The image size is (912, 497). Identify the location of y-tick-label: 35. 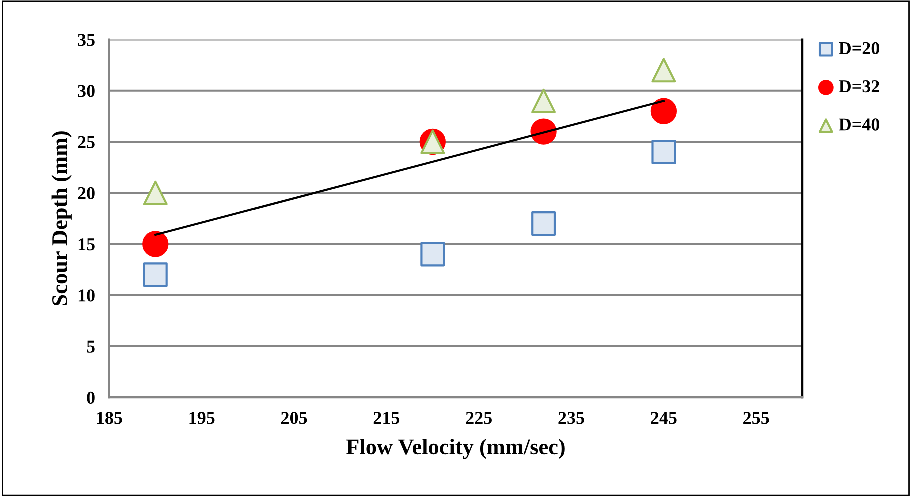
(86, 40).